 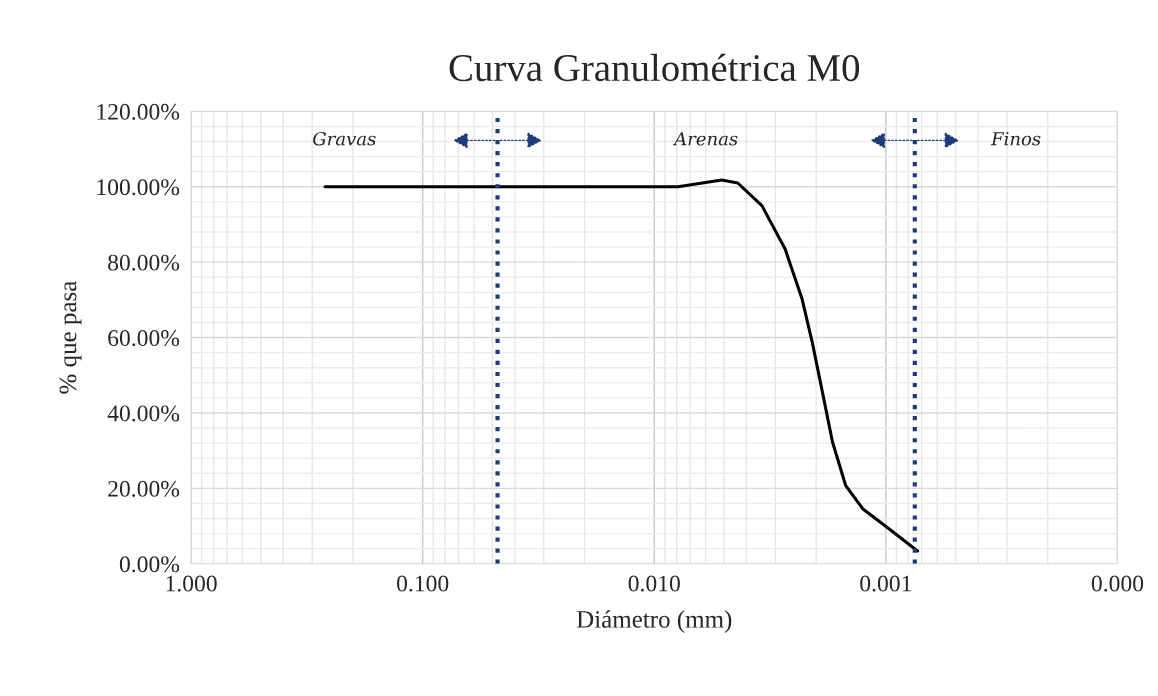 I want to click on x-tick-label: 0.100, so click(x=423, y=583).